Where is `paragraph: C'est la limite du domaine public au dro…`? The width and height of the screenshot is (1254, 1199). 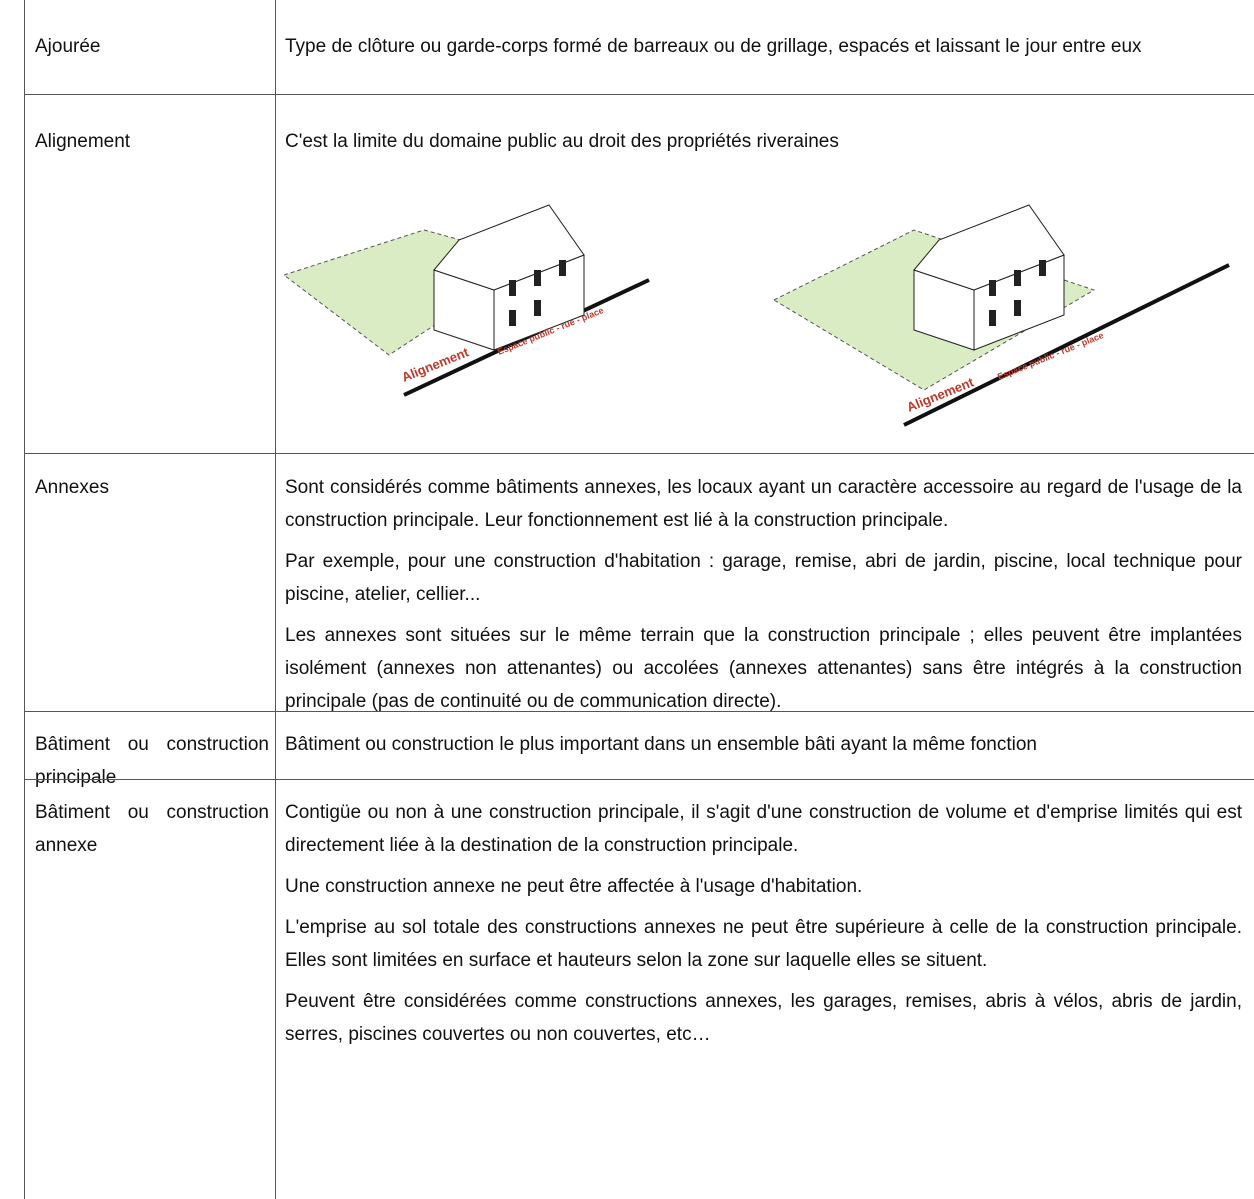
paragraph: C'est la limite du domaine public au dro… is located at coordinates (562, 141).